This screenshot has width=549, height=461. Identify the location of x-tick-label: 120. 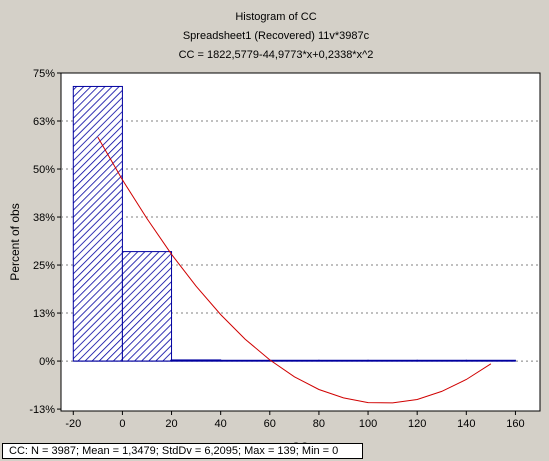
(417, 424).